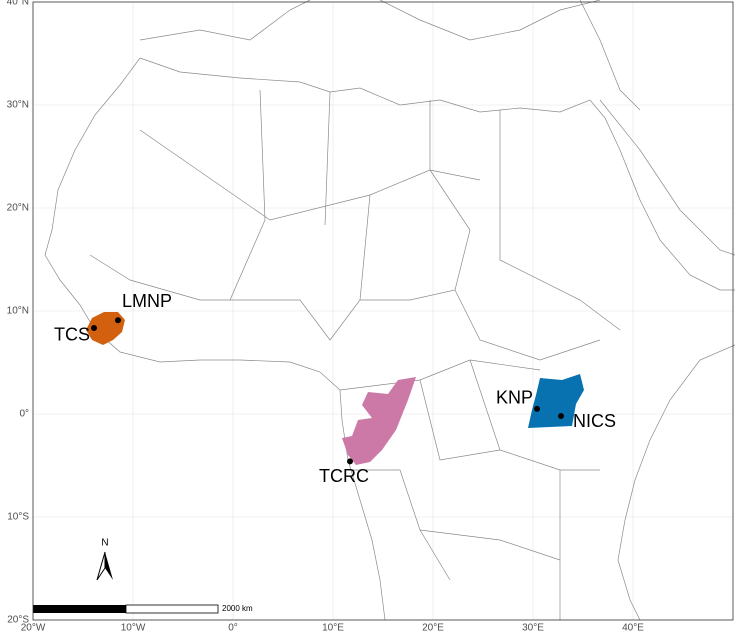  I want to click on x-tick-label: 10°E, so click(333, 628).